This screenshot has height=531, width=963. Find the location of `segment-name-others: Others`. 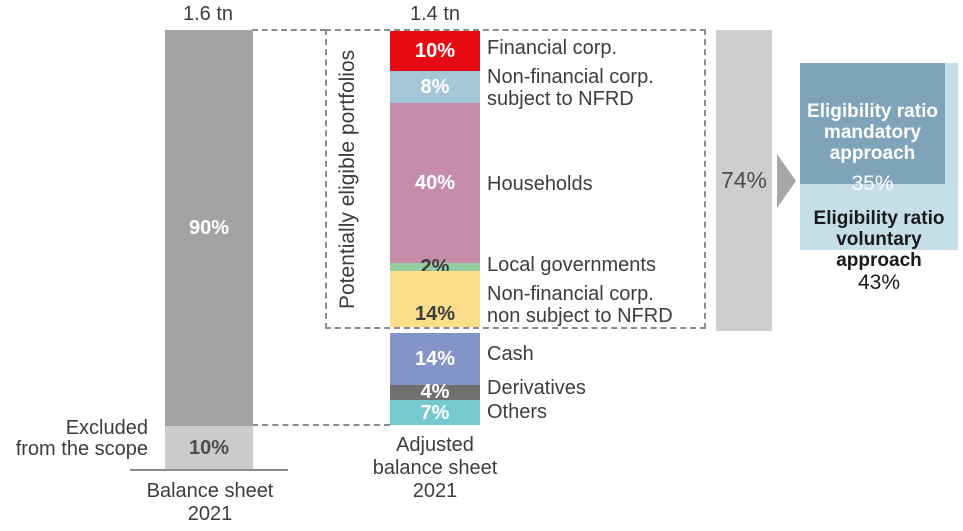

segment-name-others: Others is located at coordinates (517, 412).